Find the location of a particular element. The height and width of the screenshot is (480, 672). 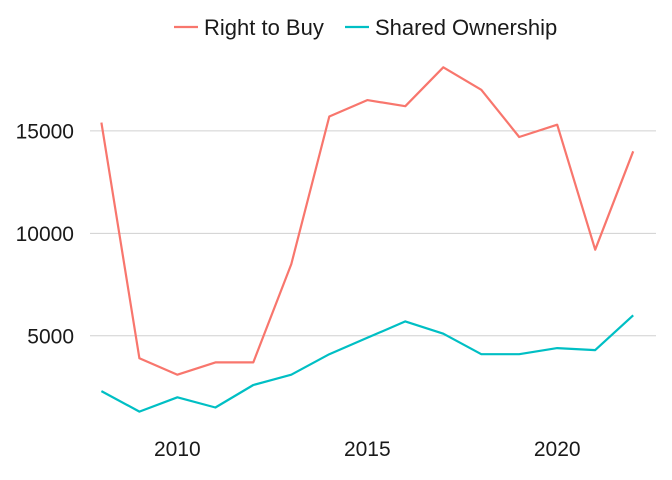

x-tick-label-2020: 2020 is located at coordinates (557, 449).